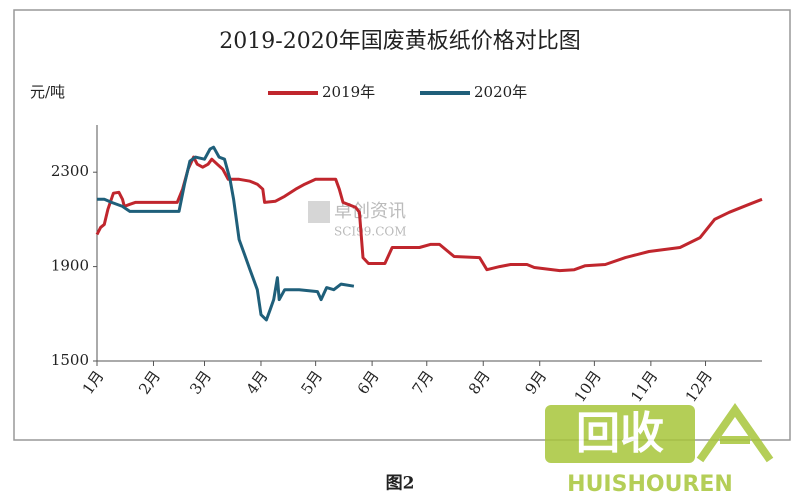 Image resolution: width=800 pixels, height=500 pixels. I want to click on y-tick-label: 1500, so click(70, 360).